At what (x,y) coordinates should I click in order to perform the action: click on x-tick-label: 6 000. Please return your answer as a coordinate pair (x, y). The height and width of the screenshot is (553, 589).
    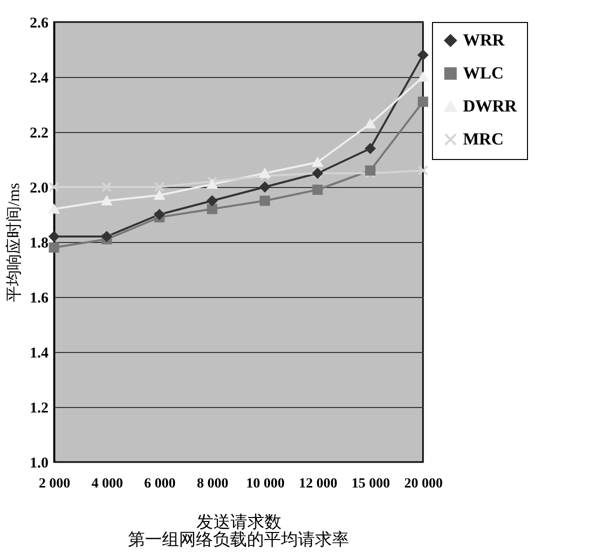
    Looking at the image, I should click on (160, 484).